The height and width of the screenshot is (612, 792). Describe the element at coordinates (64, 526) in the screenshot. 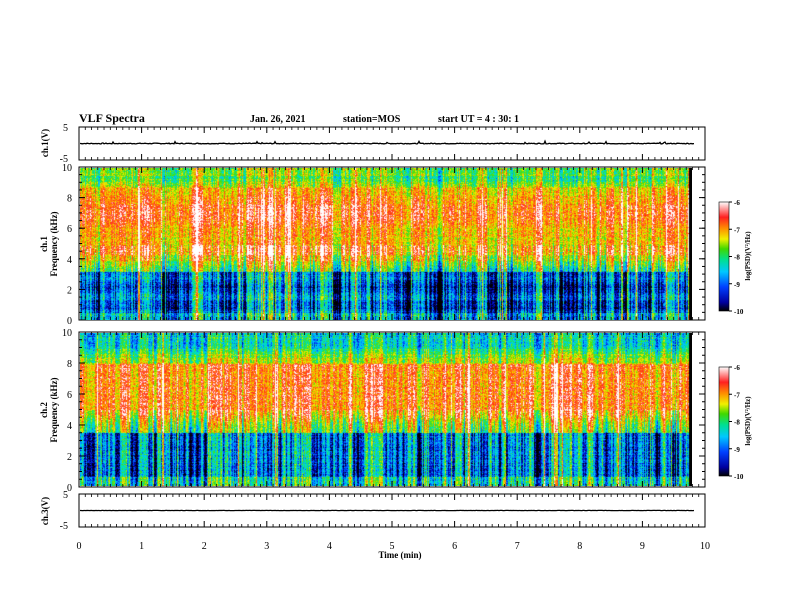

I see `ch3-ytick-bottom: -5` at that location.